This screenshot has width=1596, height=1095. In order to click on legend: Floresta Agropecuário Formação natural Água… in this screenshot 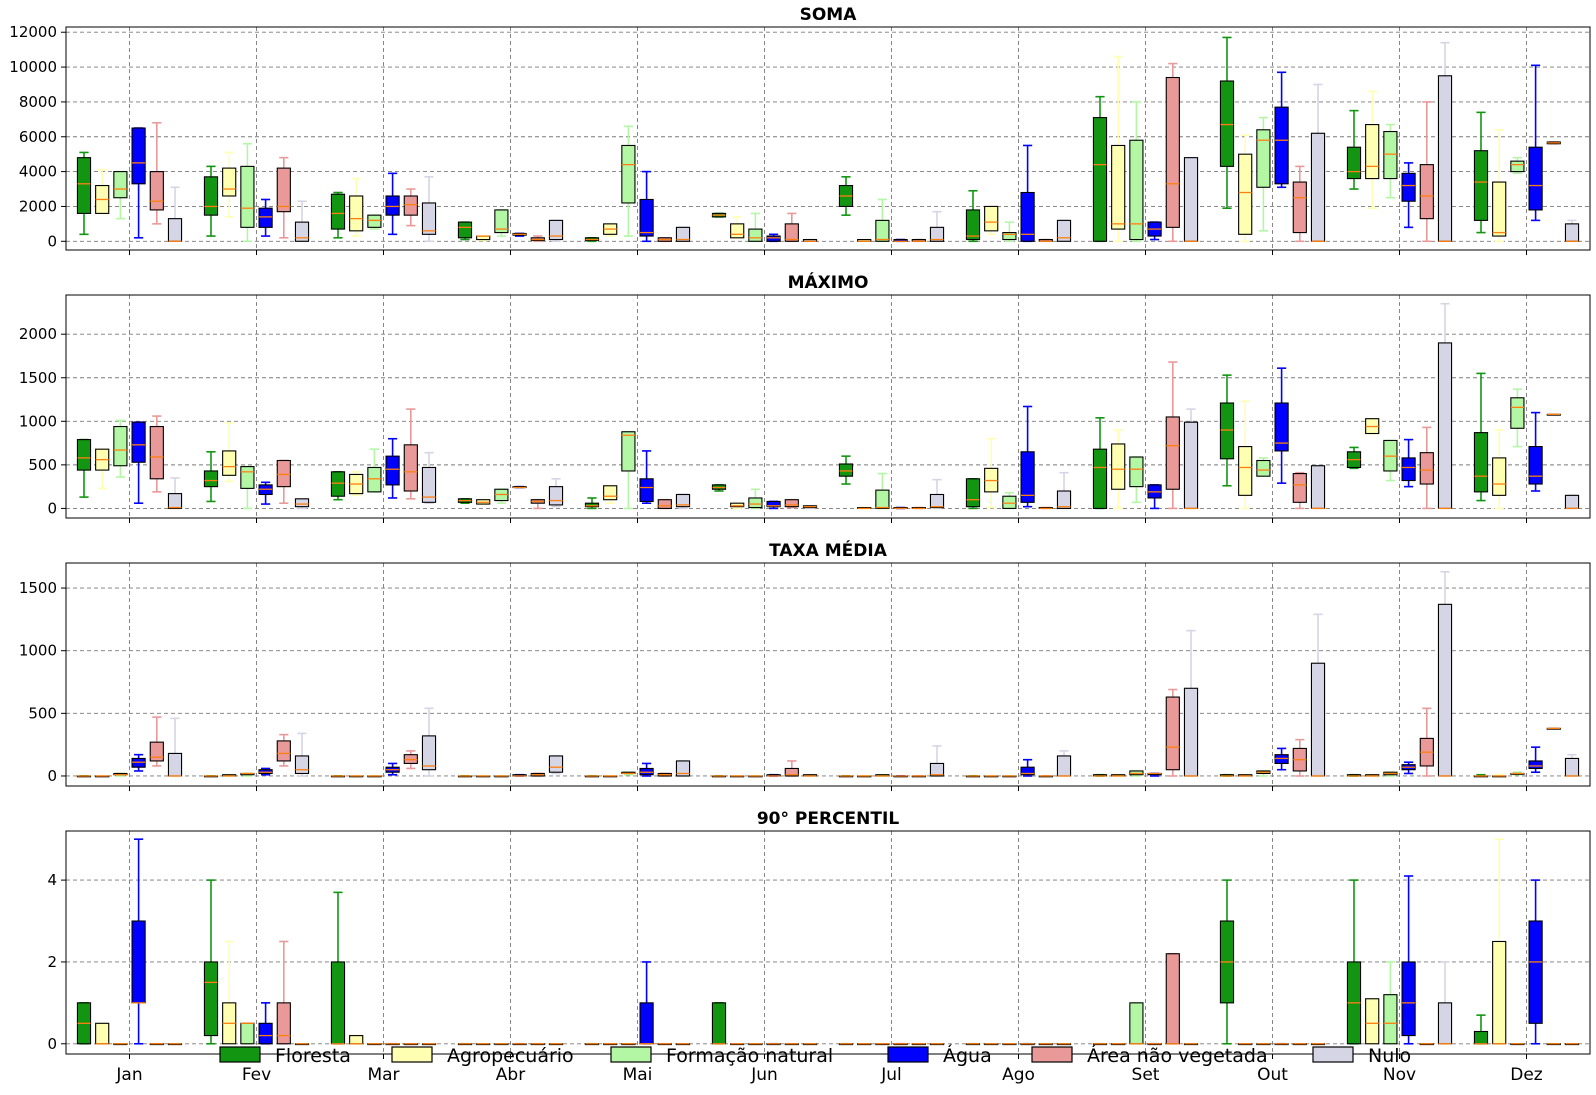, I will do `click(815, 1055)`.